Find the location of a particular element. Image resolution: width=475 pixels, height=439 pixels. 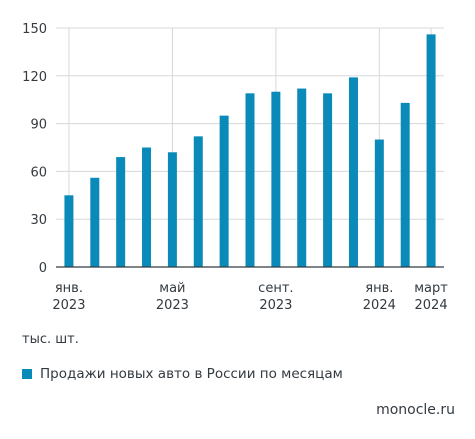

y-tick-label: 30 is located at coordinates (38, 220).